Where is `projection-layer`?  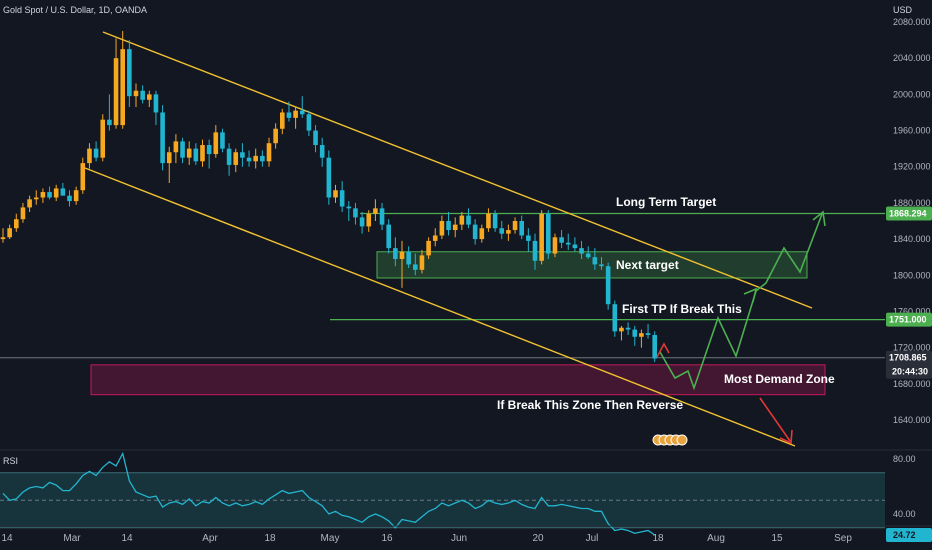 projection-layer is located at coordinates (741, 327).